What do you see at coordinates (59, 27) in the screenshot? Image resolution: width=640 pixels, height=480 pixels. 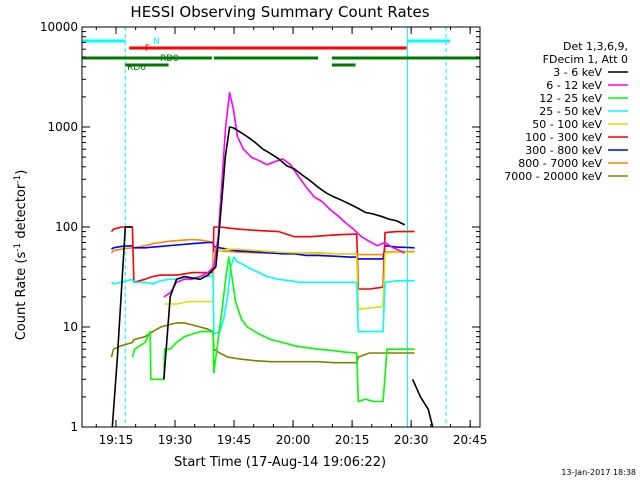 I see `y-tick-label: 10000` at bounding box center [59, 27].